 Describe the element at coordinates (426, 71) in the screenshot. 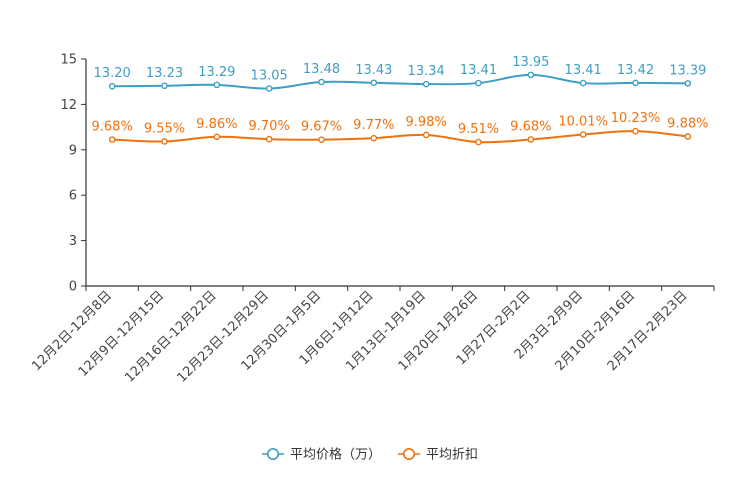

I see `data-label-price: 13.34` at that location.